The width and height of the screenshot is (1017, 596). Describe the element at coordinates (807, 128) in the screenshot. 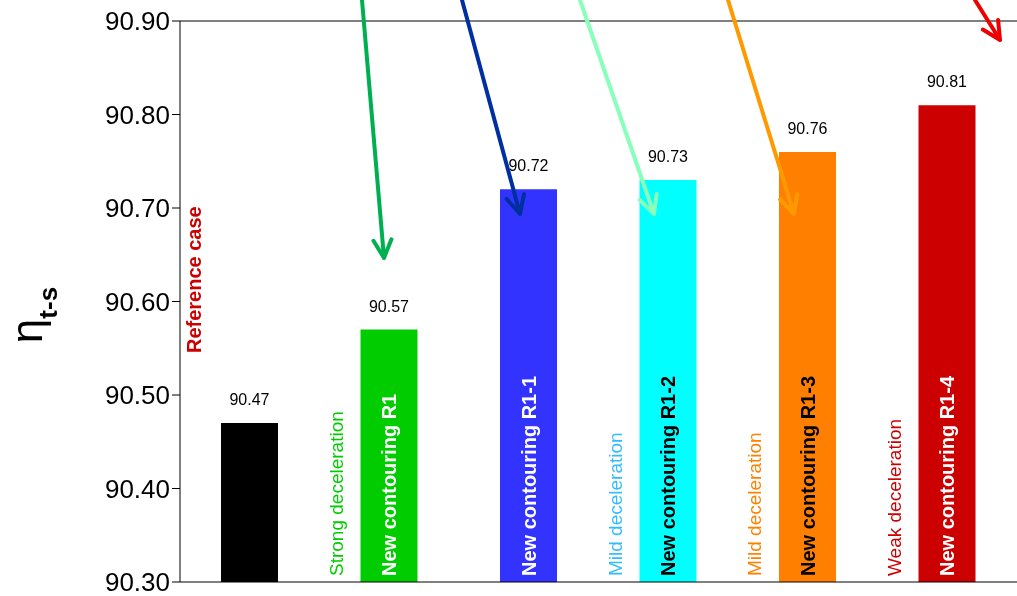

I see `data-label: 90.76` at that location.